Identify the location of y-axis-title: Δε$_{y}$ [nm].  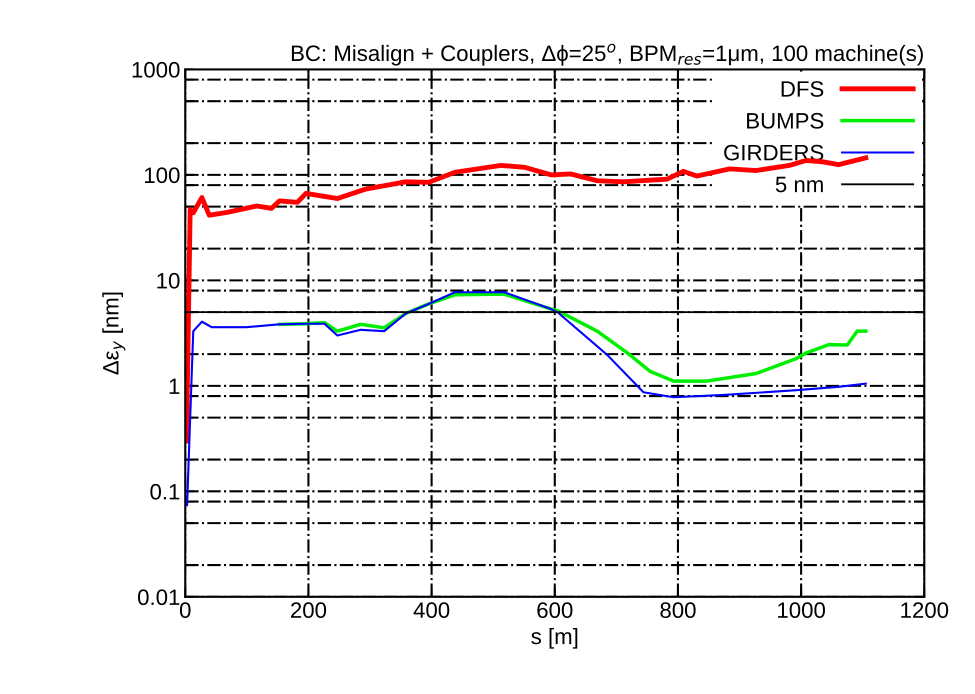
(114, 333).